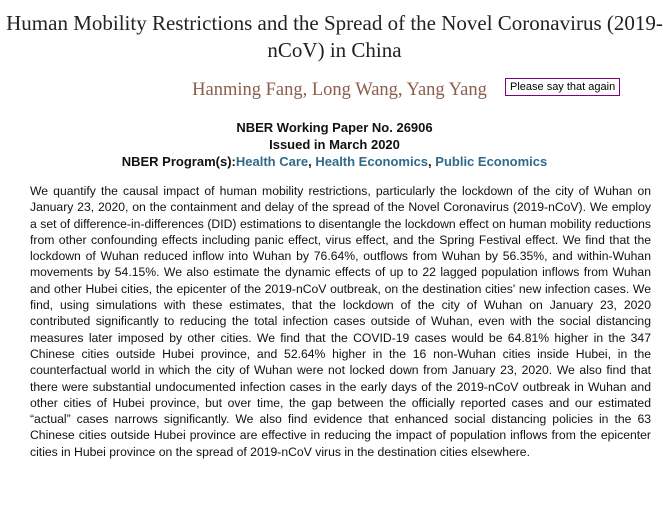 This screenshot has height=518, width=669. I want to click on program-label: NBER Program(s):, so click(178, 161).